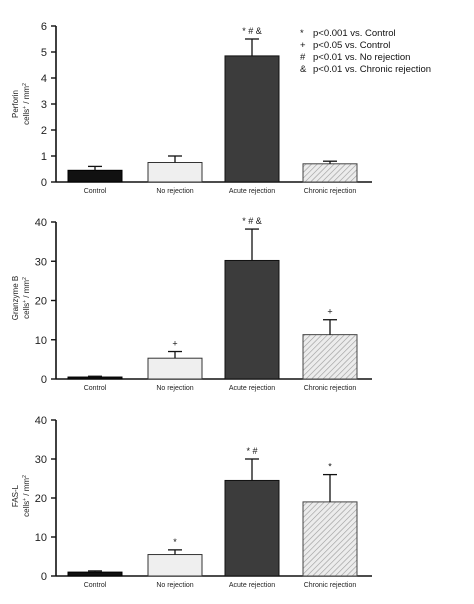 Image resolution: width=474 pixels, height=604 pixels. I want to click on significance-4: +, so click(329, 312).